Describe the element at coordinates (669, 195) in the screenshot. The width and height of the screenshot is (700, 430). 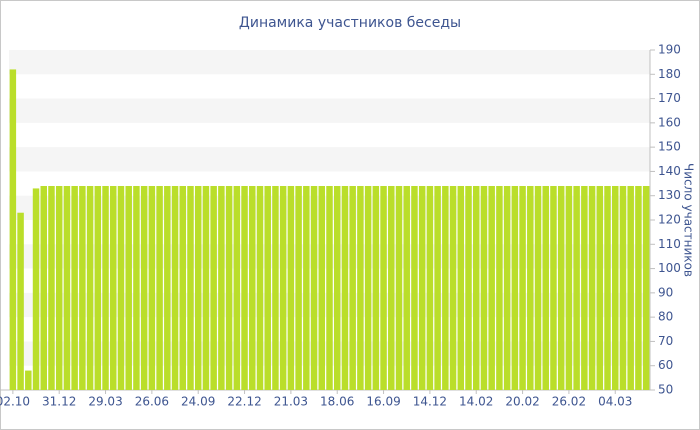
I see `y-tick-label: 130` at that location.